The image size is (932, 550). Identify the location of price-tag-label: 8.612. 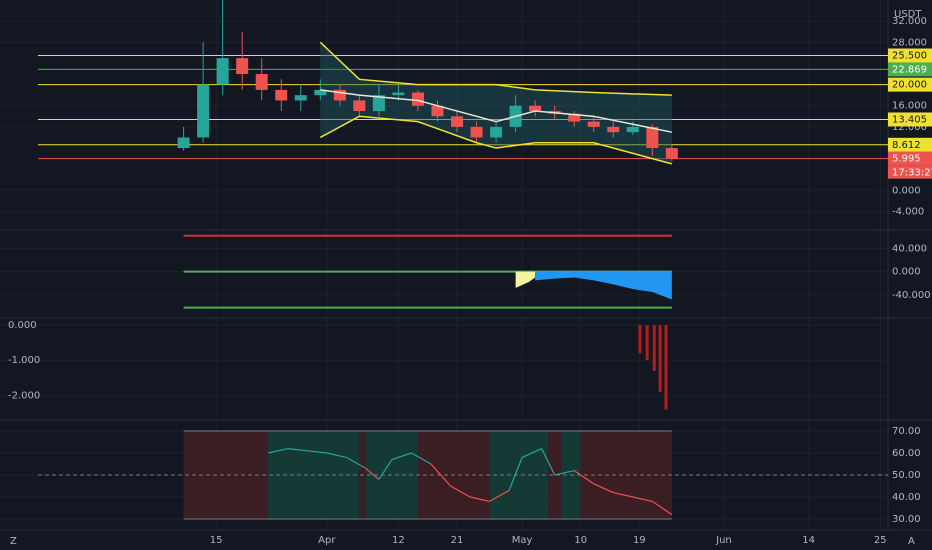
(906, 145).